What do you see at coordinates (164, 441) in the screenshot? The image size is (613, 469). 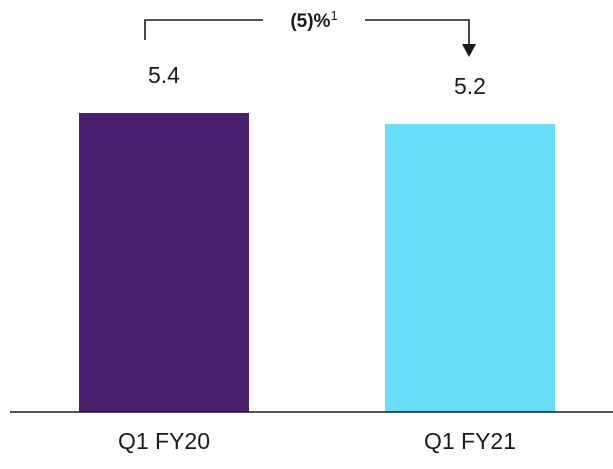 I see `category-label-1: Q1 FY20` at bounding box center [164, 441].